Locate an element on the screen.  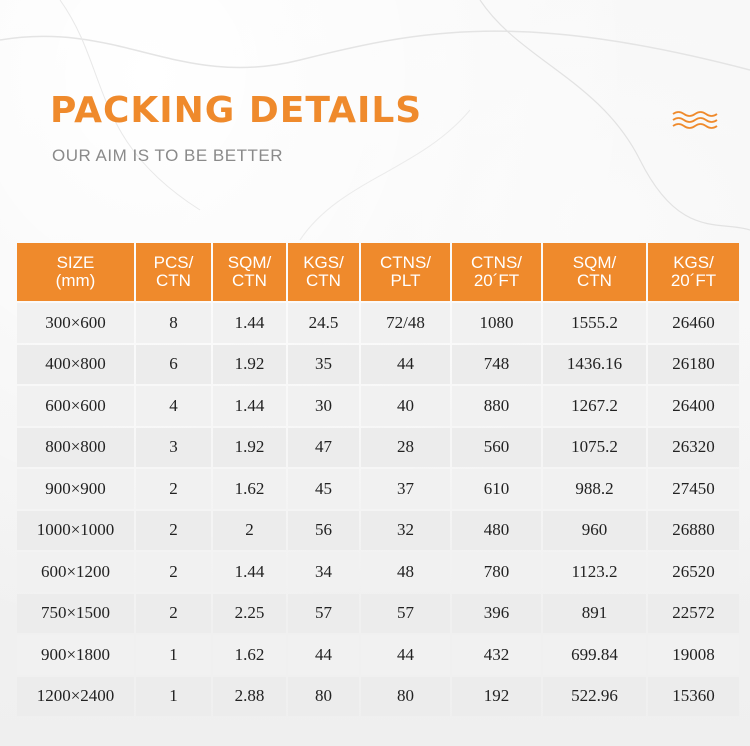
table-cell: 6 is located at coordinates (173, 364).